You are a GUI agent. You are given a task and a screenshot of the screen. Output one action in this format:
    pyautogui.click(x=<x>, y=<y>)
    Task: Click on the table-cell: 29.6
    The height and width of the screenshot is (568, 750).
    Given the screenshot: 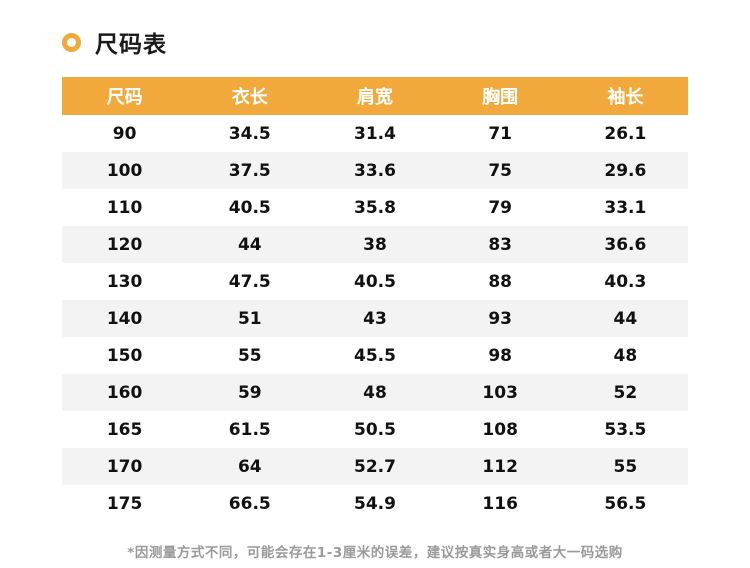 What is the action you would take?
    pyautogui.click(x=625, y=170)
    